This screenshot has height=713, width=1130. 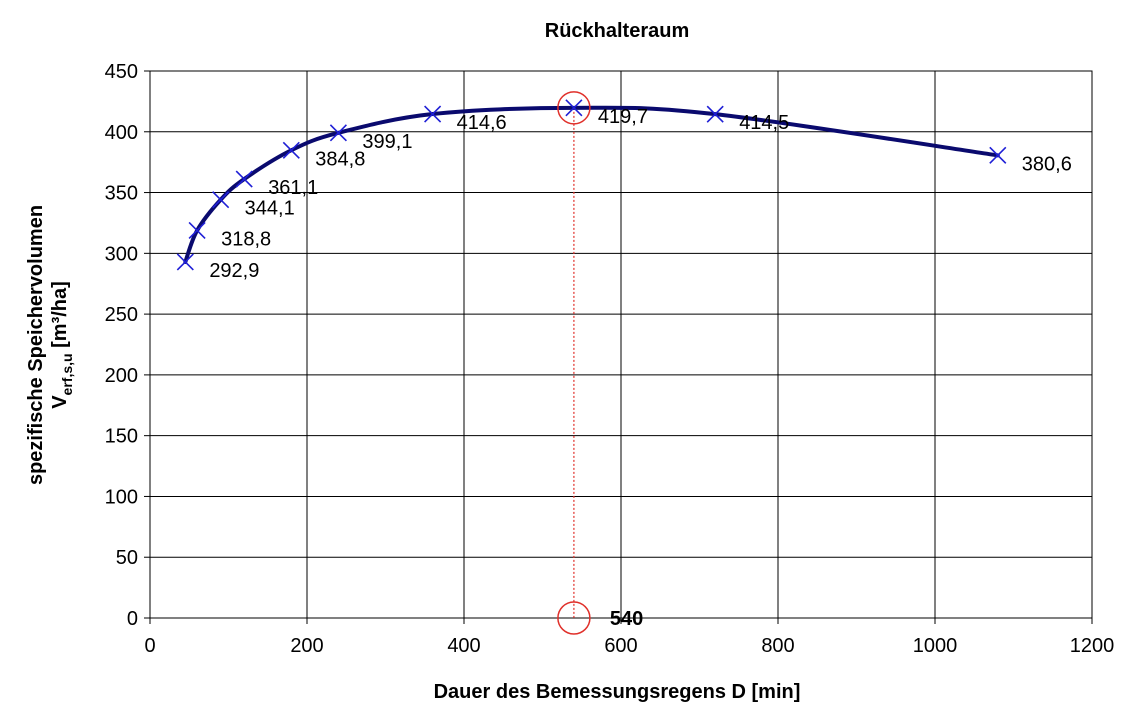 What do you see at coordinates (1092, 646) in the screenshot?
I see `x-tick-label: 1200` at bounding box center [1092, 646].